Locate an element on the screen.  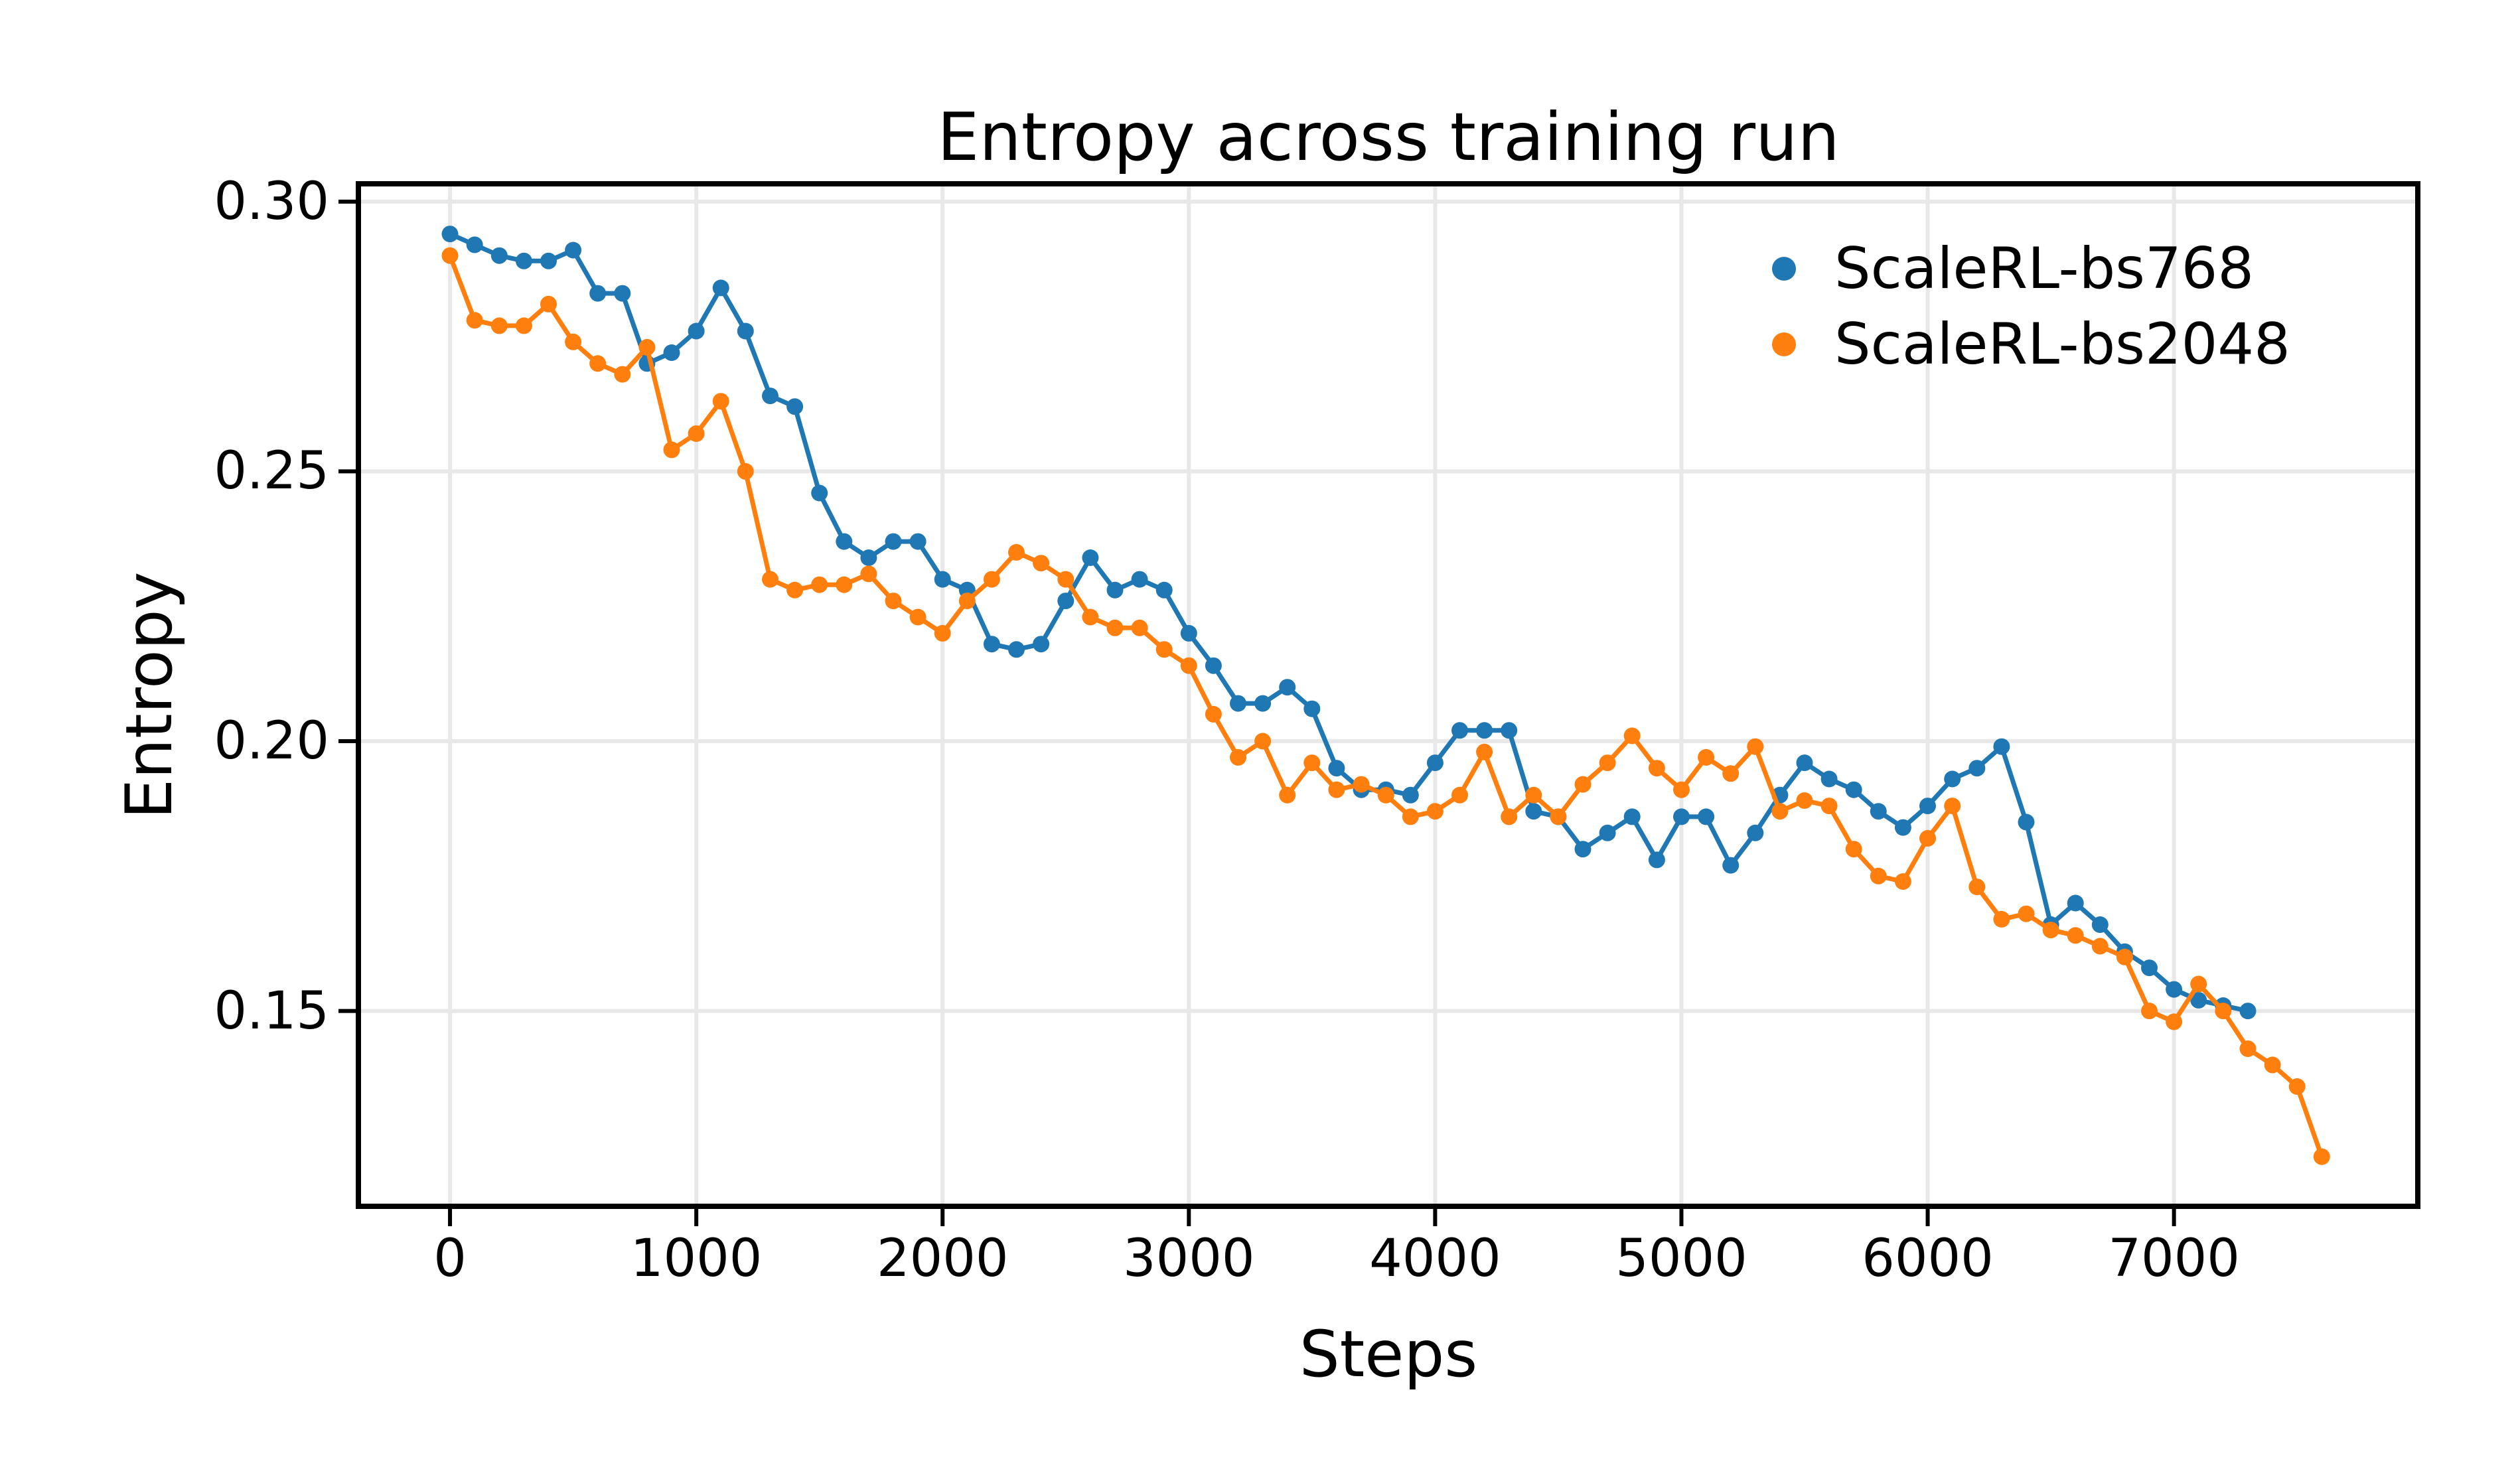
x-tick-label-7000: 7000 is located at coordinates (2174, 1259).